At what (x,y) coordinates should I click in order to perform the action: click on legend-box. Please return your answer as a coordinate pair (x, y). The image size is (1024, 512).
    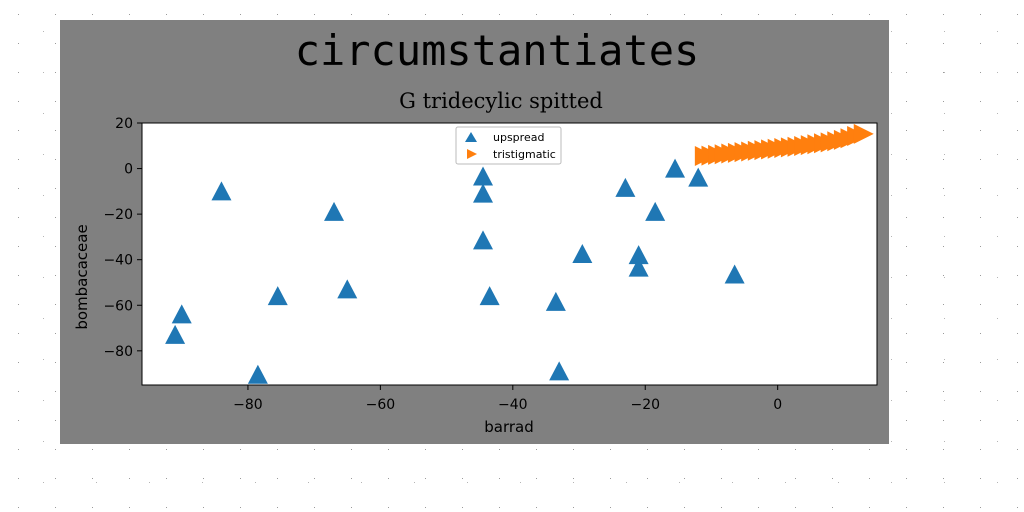
    Looking at the image, I should click on (508, 145).